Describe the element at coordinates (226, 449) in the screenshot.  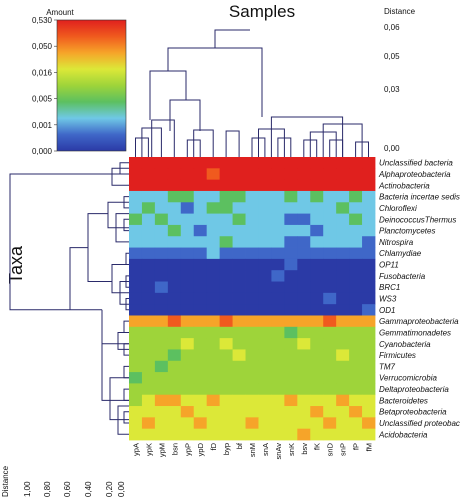
I see `column-label: byp` at that location.